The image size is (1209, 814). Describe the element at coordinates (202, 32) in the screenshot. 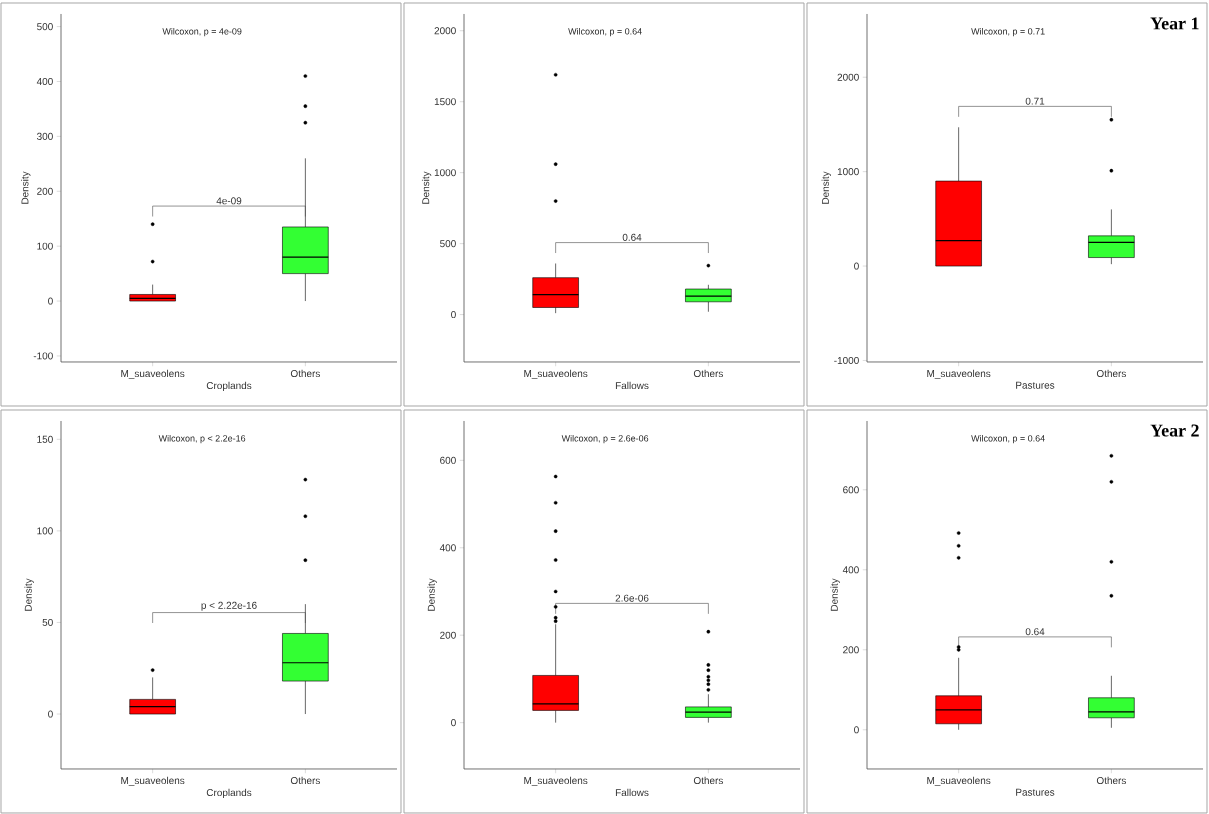

I see `annotation: Wilcoxon, p = 4e-09` at that location.